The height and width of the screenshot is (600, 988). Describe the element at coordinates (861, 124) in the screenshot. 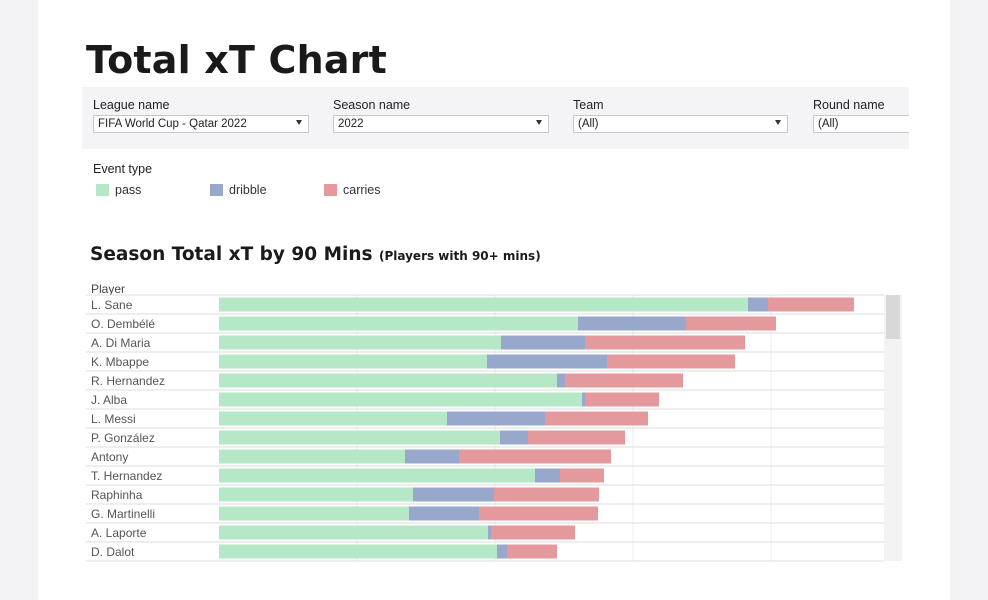

I see `round-select: (All)` at that location.